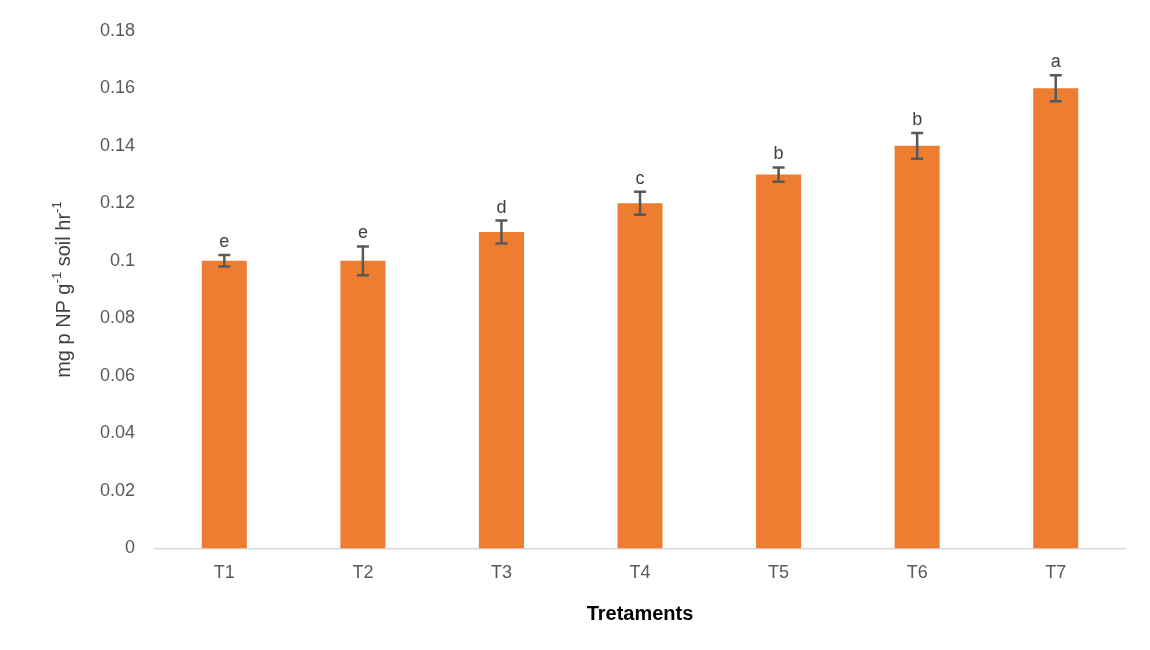 Image resolution: width=1150 pixels, height=650 pixels. I want to click on x-tick-label: T5, so click(779, 572).